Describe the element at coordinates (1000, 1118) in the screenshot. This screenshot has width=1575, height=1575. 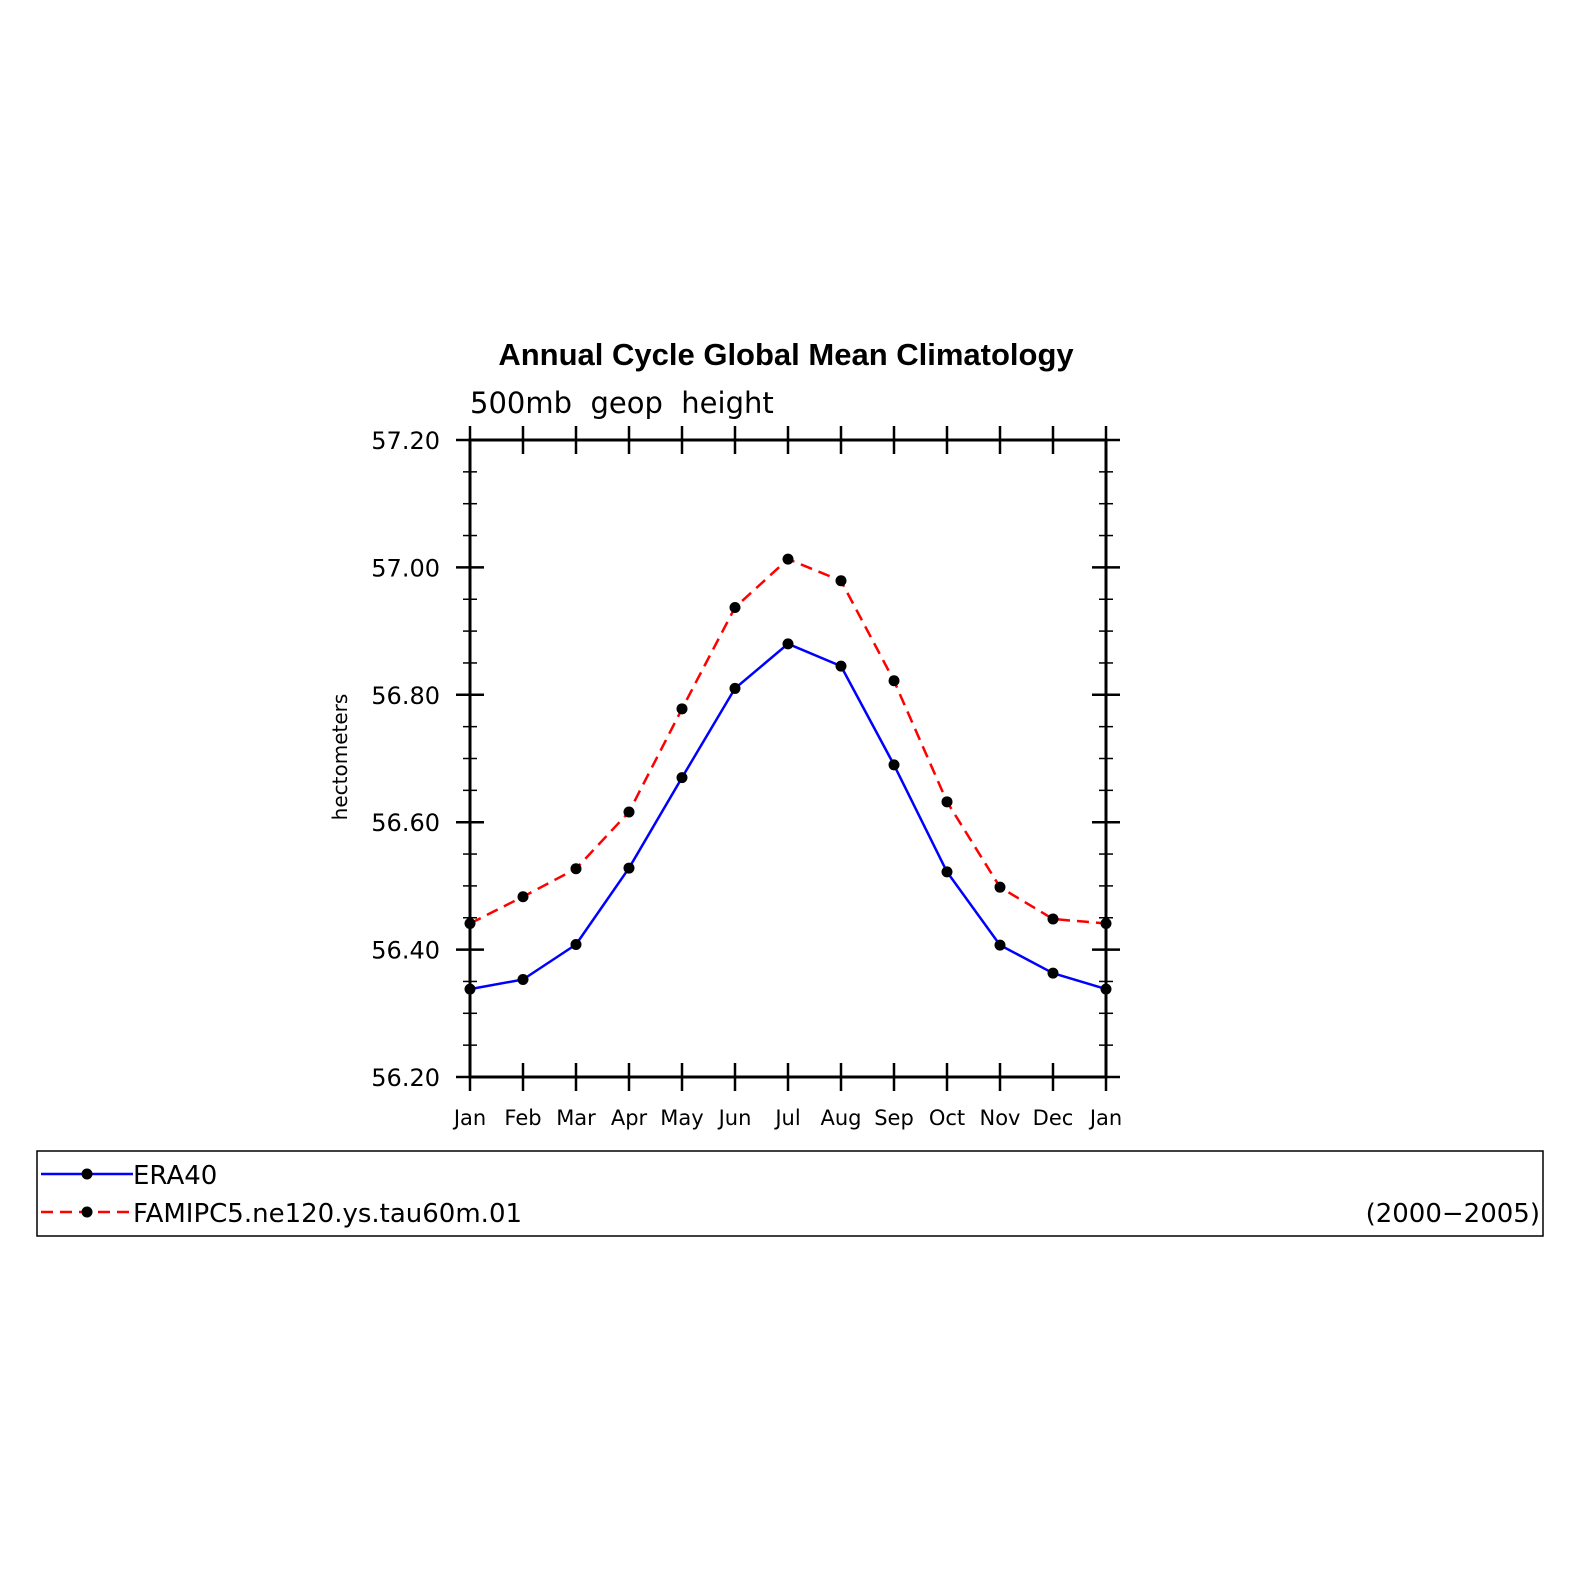
I see `x-tick-label: Nov` at that location.